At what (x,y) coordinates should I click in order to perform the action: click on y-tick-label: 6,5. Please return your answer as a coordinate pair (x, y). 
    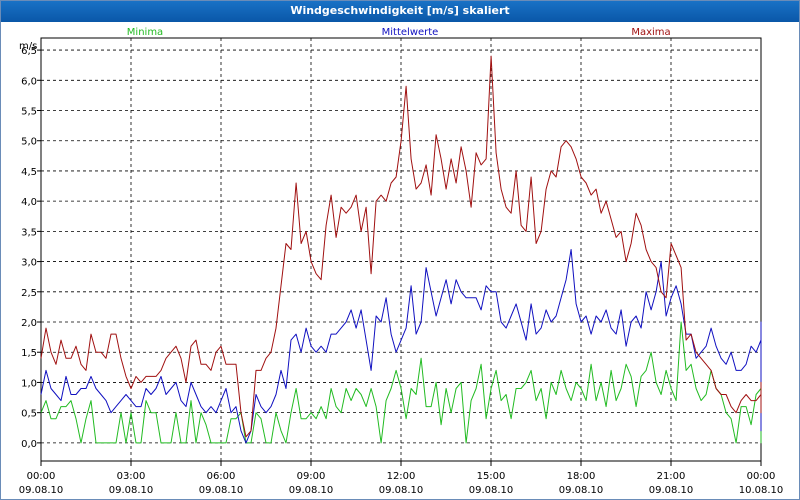
    Looking at the image, I should click on (29, 51).